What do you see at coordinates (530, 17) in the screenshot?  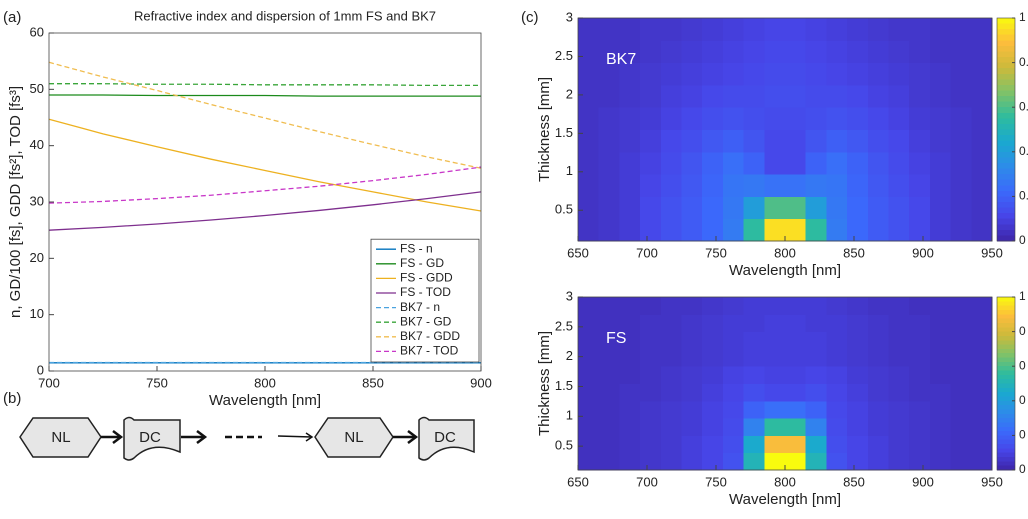 I see `panel-label: (c)` at bounding box center [530, 17].